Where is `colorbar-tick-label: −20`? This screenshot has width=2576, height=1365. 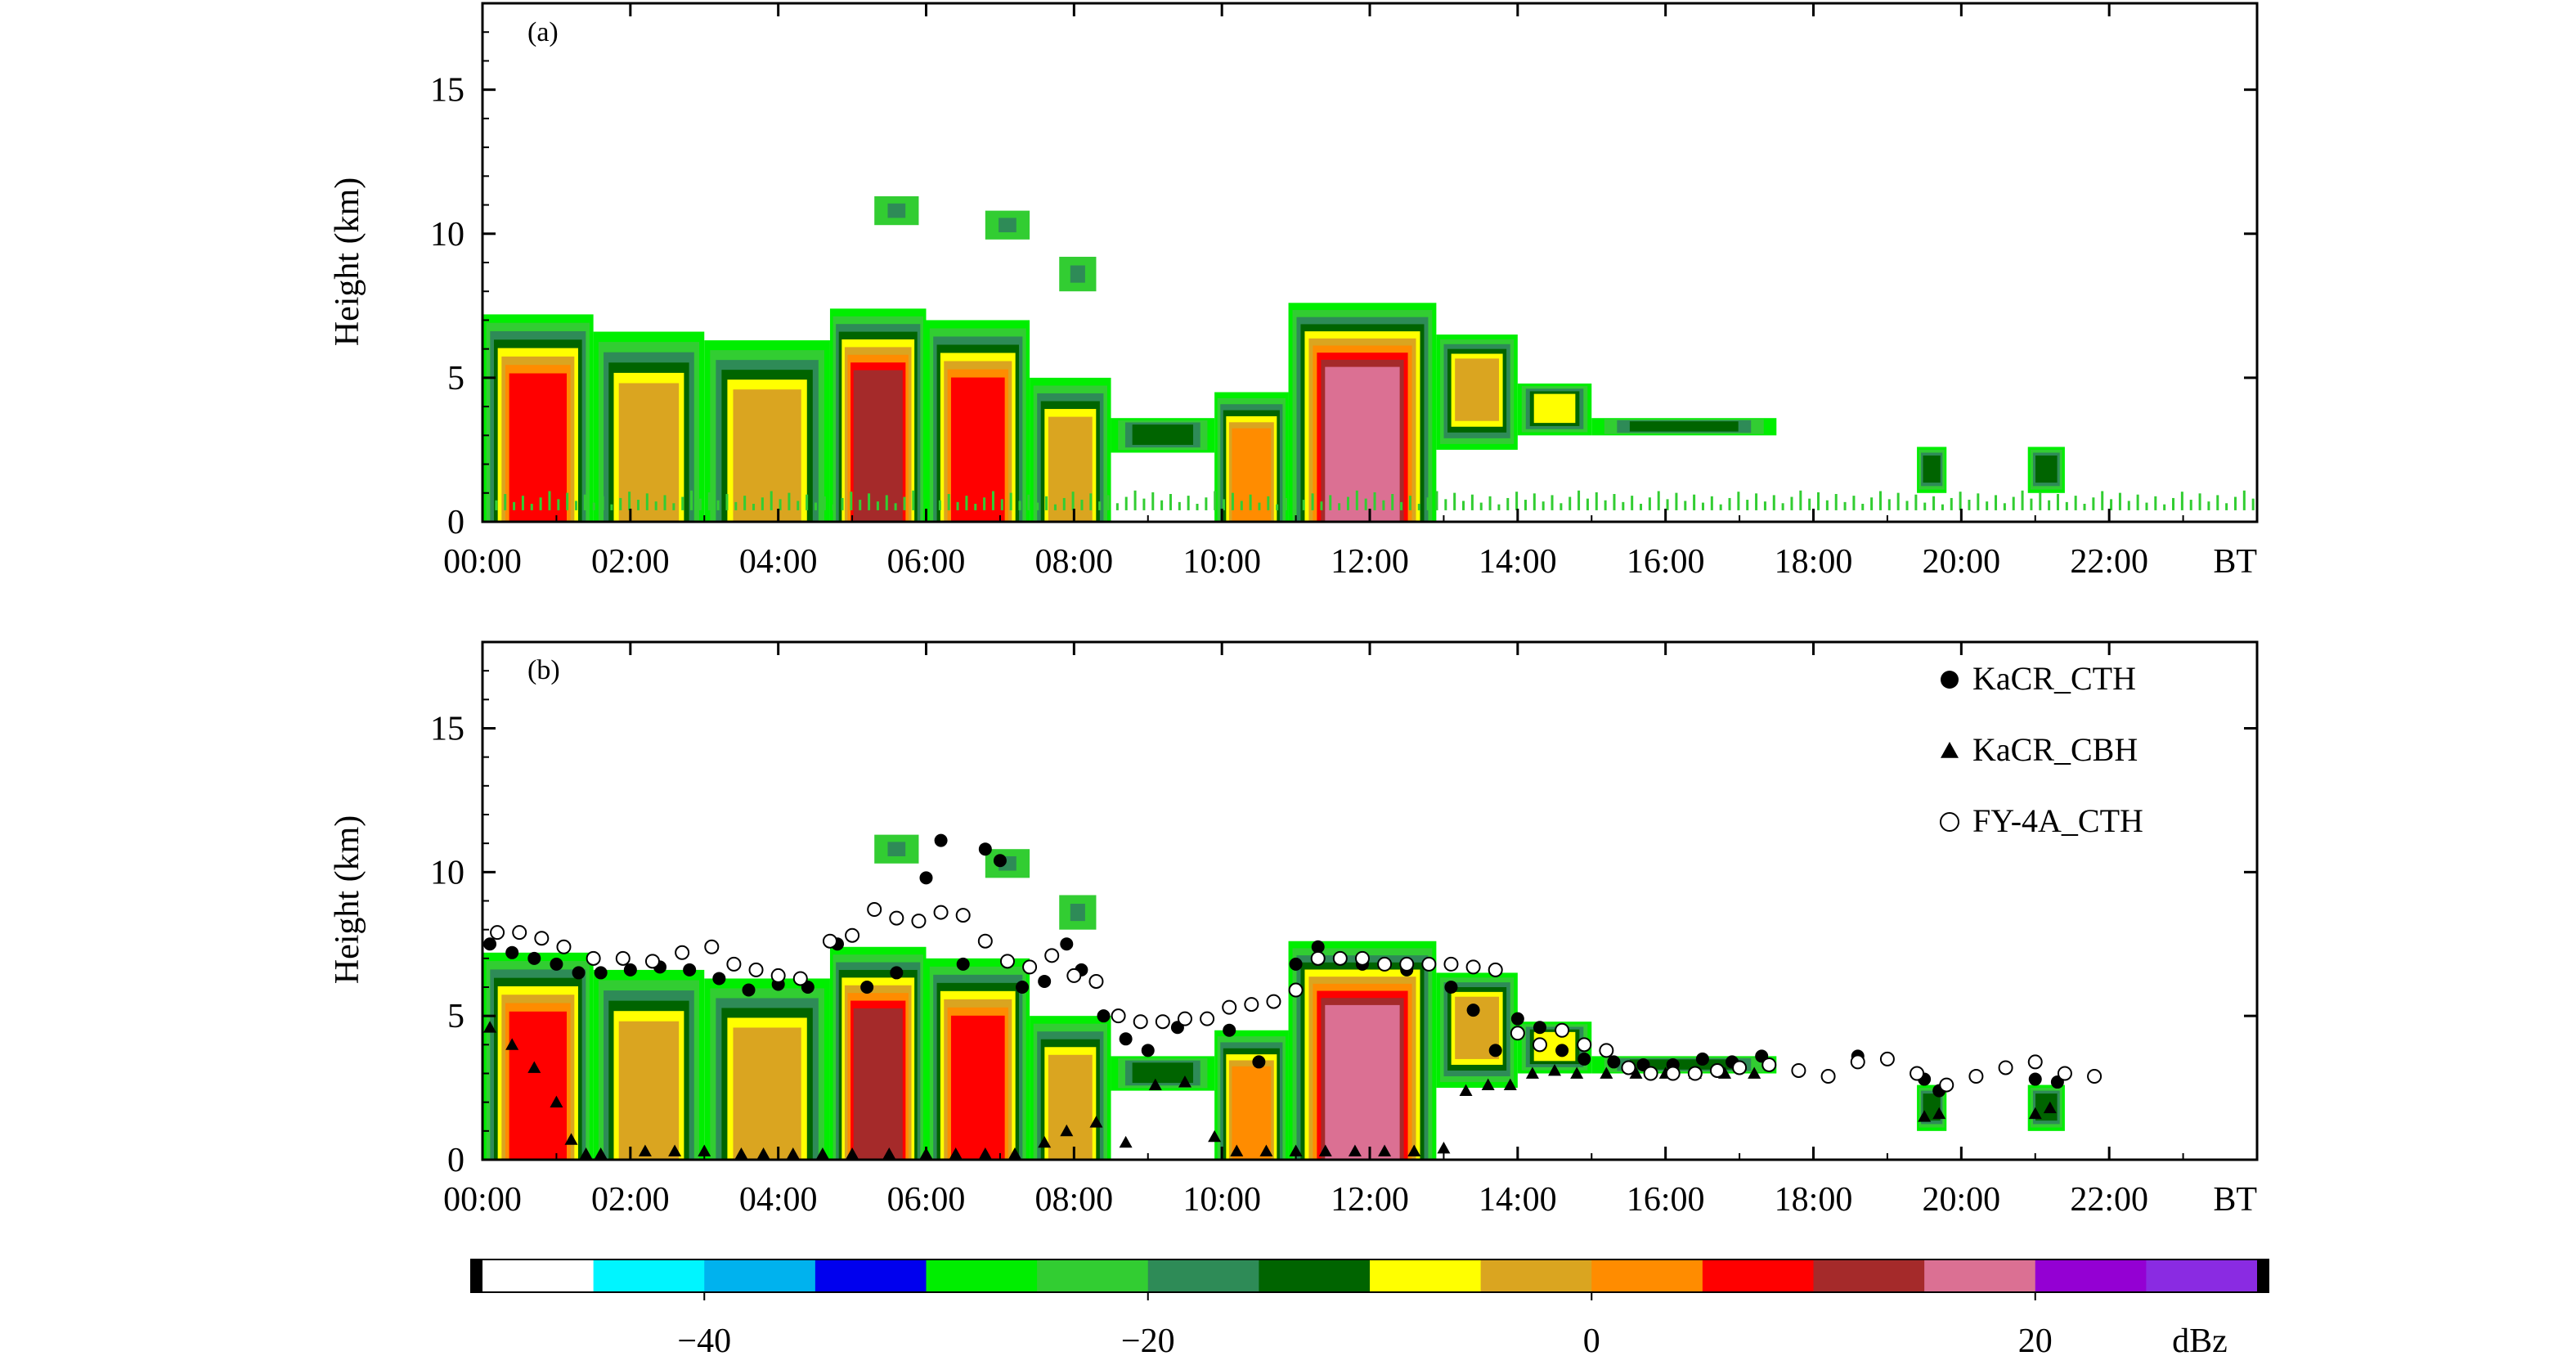
colorbar-tick-label: −20 is located at coordinates (1148, 1341).